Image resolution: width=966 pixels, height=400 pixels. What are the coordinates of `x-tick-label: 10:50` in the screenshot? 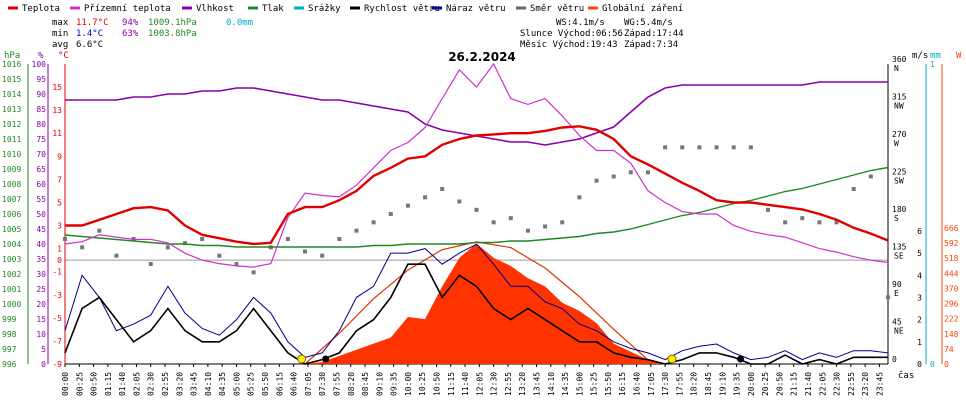 It's located at (436, 384).